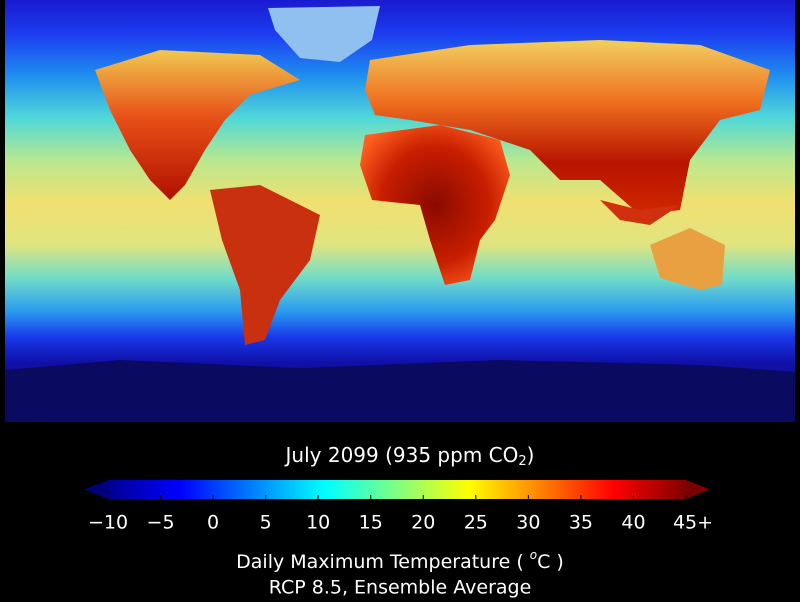  Describe the element at coordinates (476, 523) in the screenshot. I see `tick-label: 25` at that location.